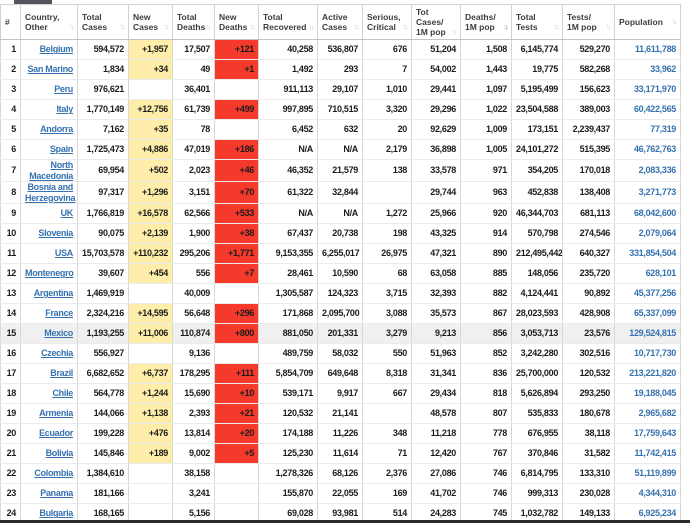 The width and height of the screenshot is (690, 523). What do you see at coordinates (661, 273) in the screenshot?
I see `population-link: 628,101` at bounding box center [661, 273].